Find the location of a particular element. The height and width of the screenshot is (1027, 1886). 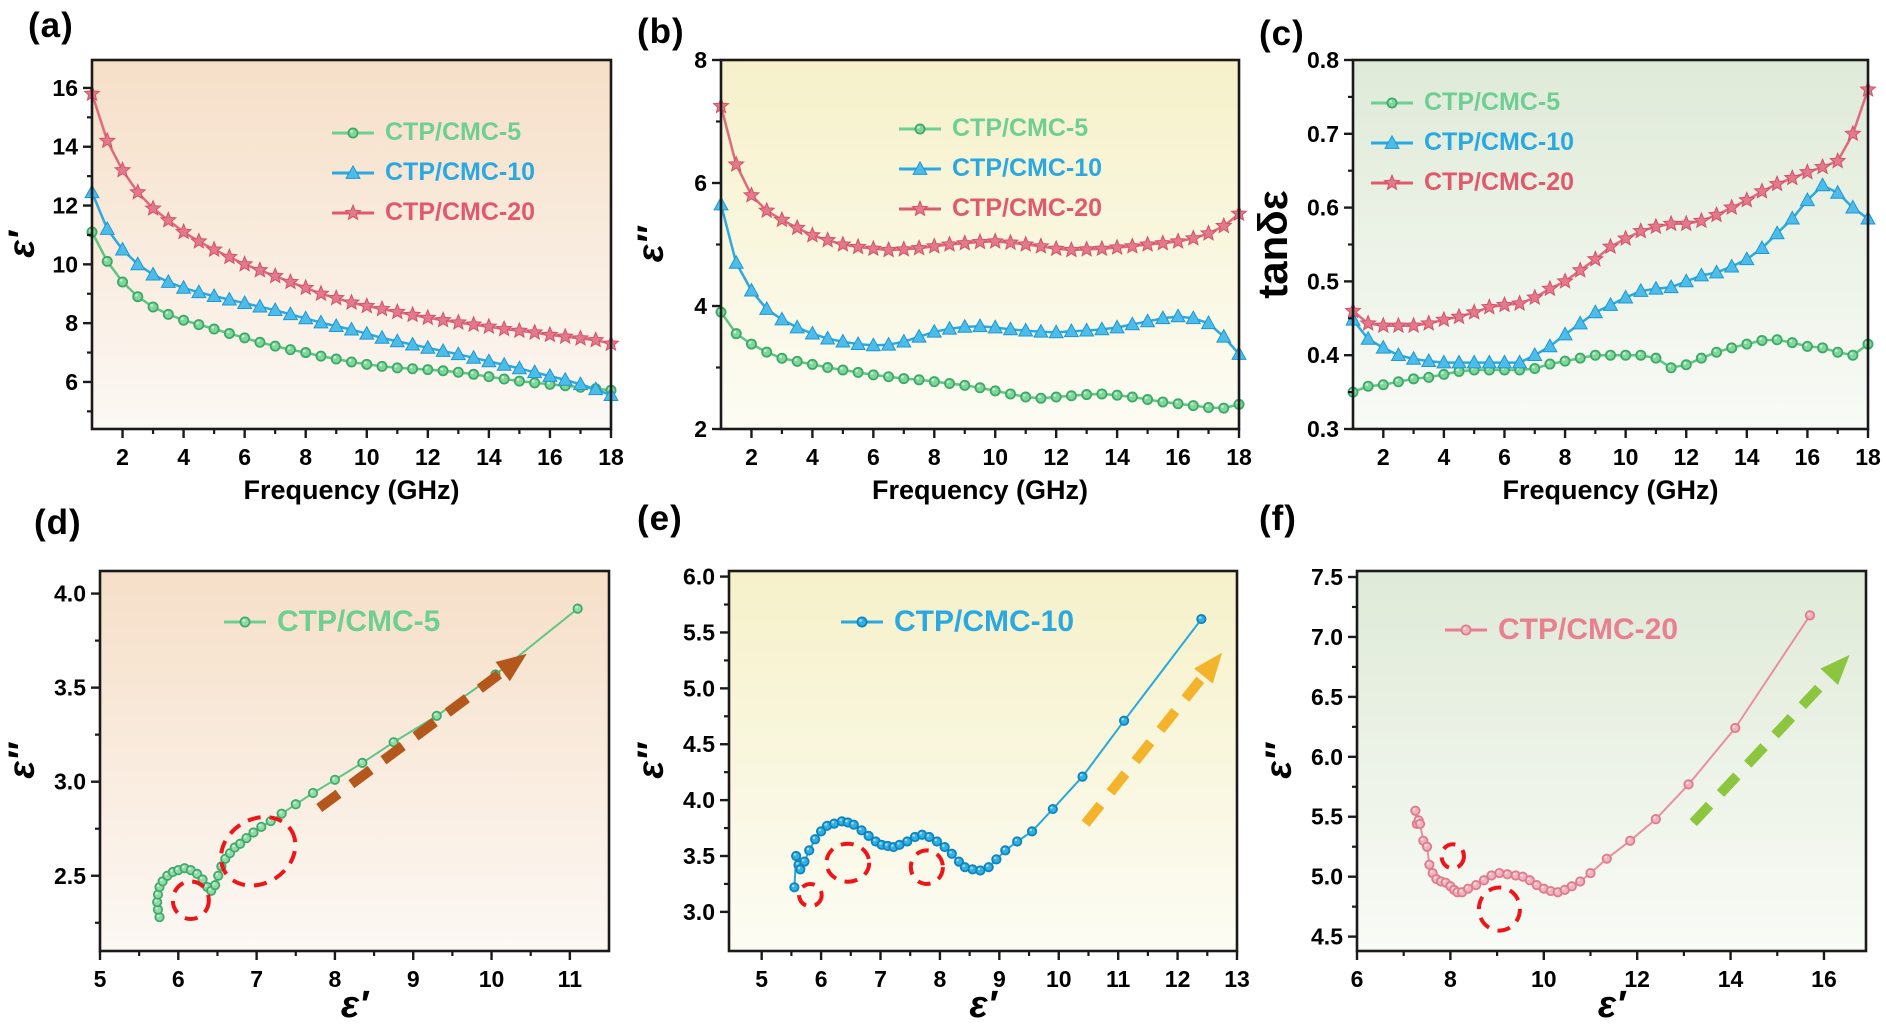

legend-entry: CTP/CMC-5 is located at coordinates (999, 128).